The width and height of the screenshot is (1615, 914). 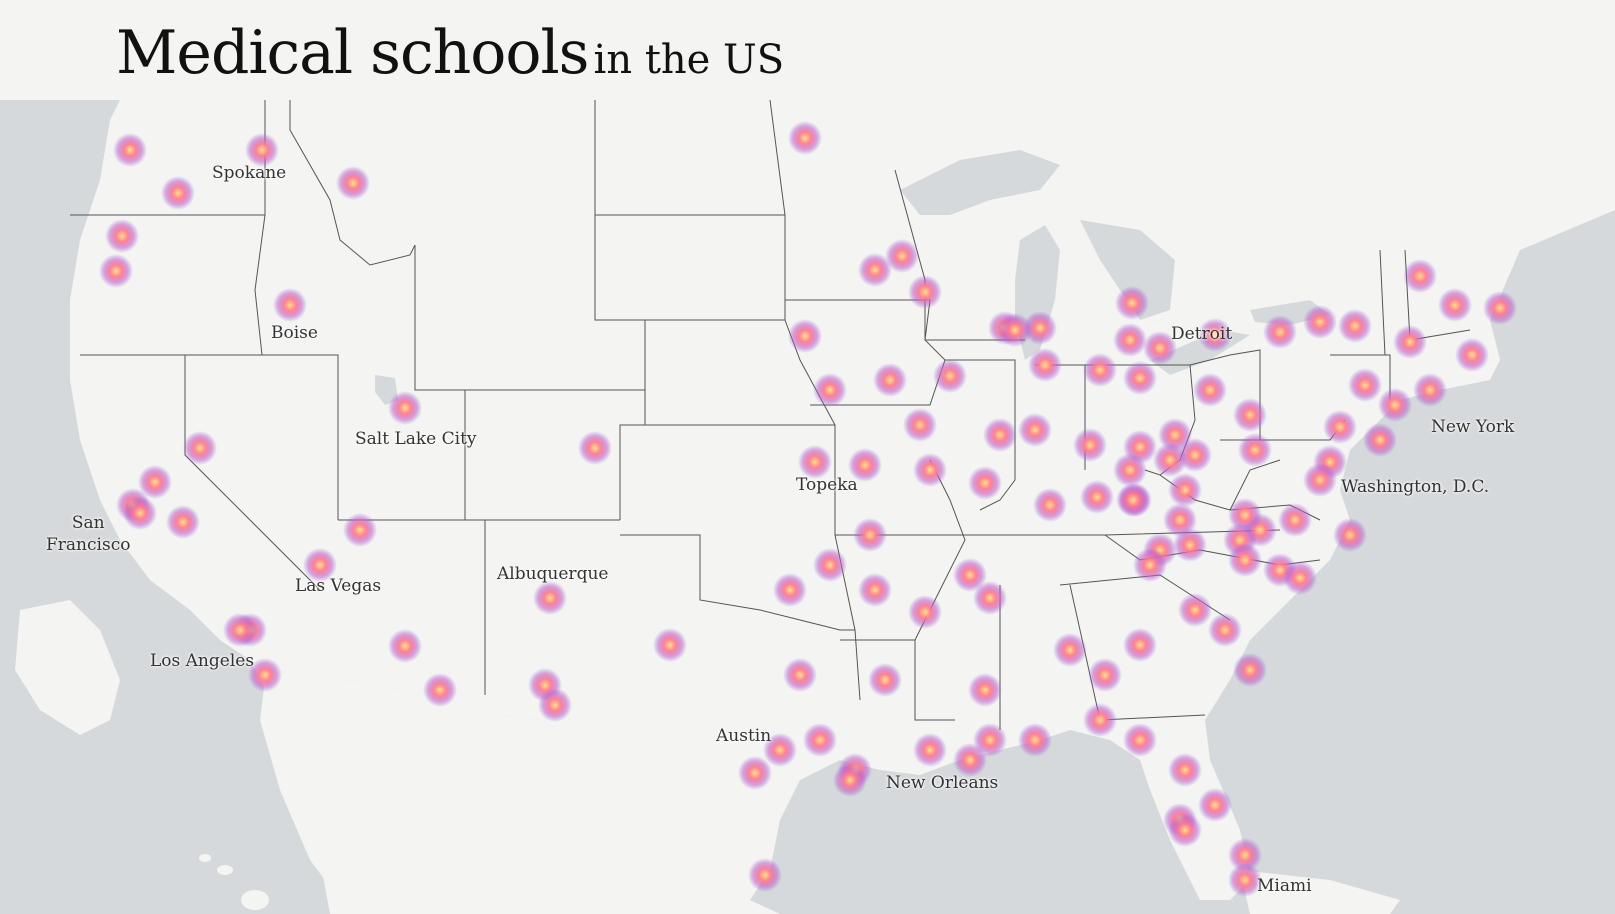 What do you see at coordinates (310, 790) in the screenshot?
I see `baja-peninsula` at bounding box center [310, 790].